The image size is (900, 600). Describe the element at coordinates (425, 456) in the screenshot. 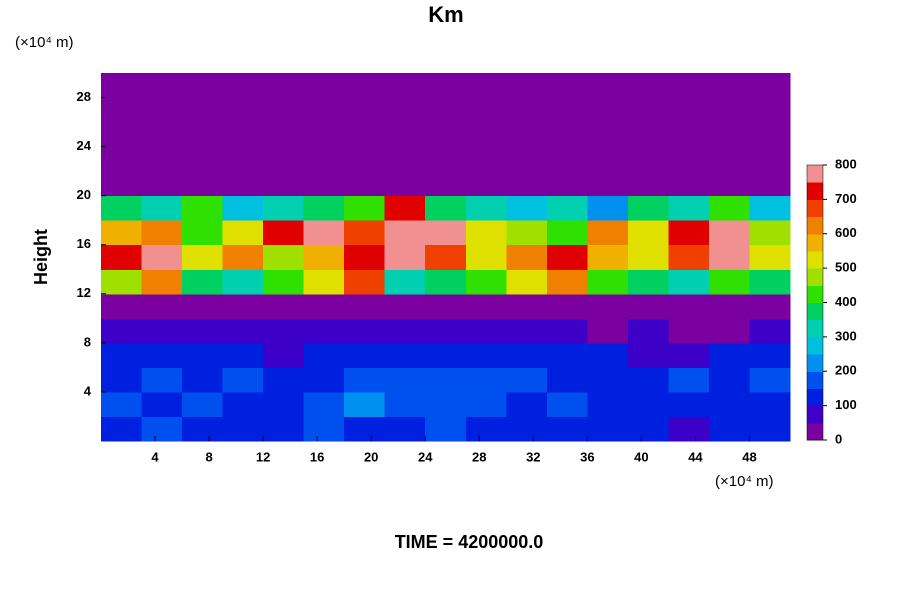

I see `x-tick-label: 24` at that location.